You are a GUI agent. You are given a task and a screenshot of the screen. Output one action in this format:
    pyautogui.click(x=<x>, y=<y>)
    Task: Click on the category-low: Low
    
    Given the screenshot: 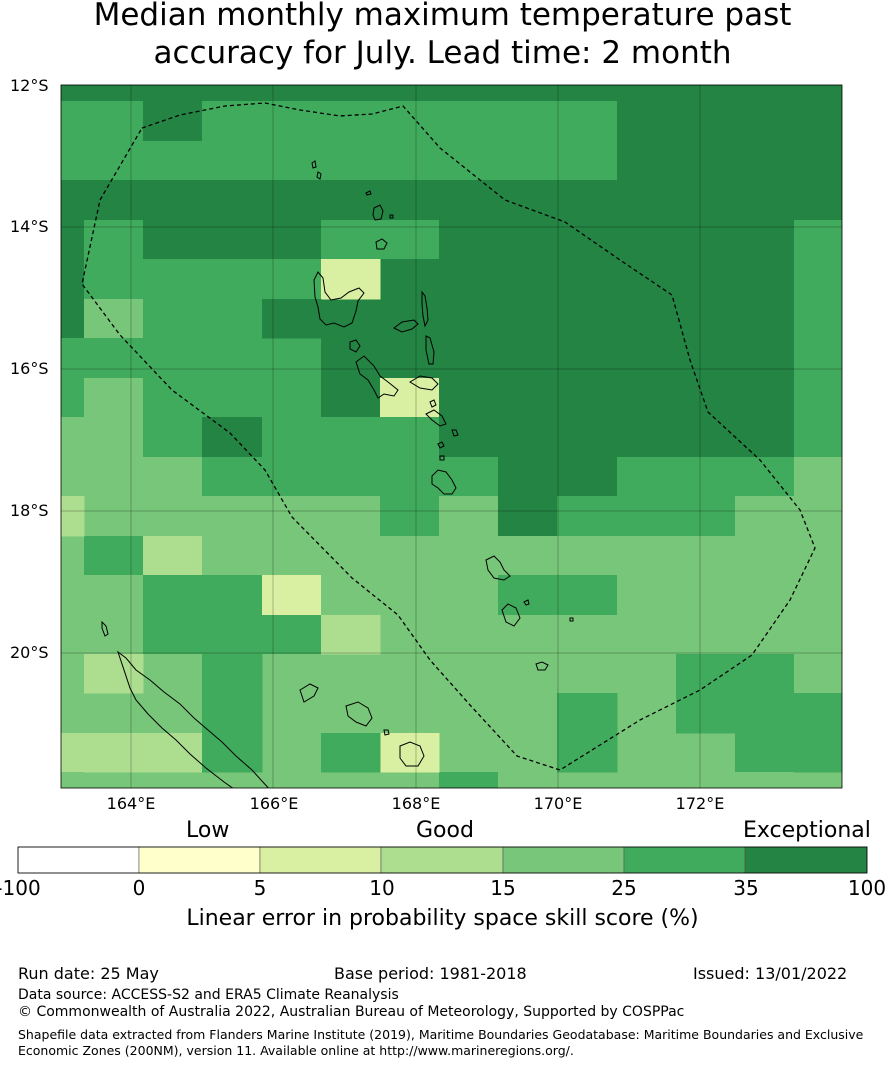 What is the action you would take?
    pyautogui.click(x=208, y=830)
    